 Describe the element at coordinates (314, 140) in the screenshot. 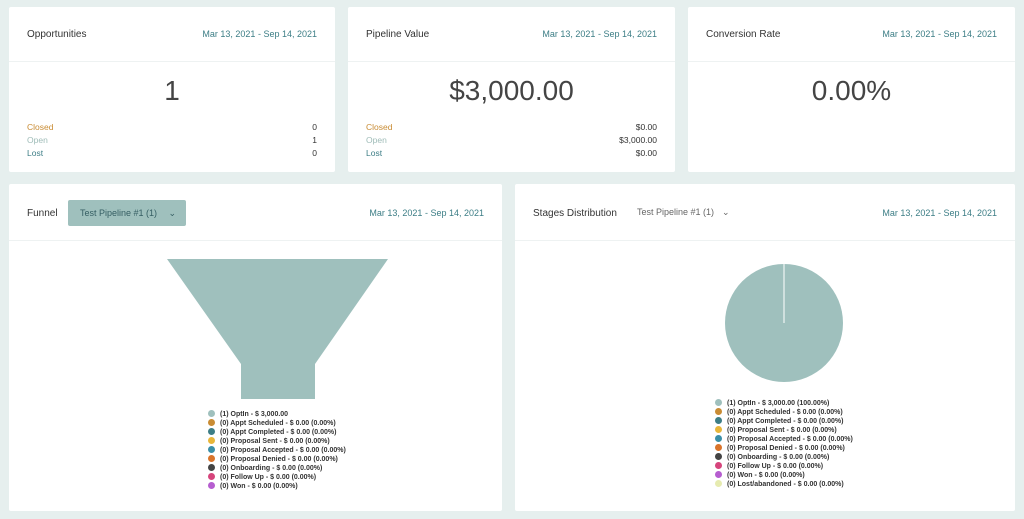

I see `stat-value-open: 1` at that location.